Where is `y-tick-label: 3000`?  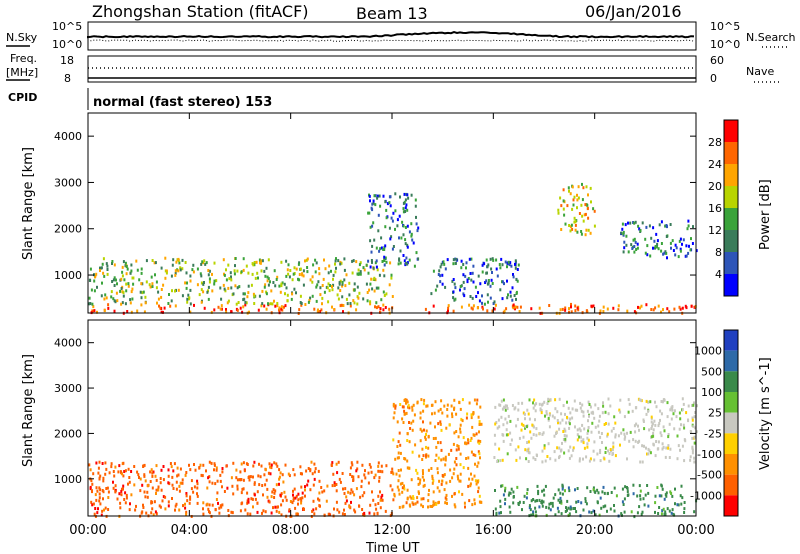
y-tick-label: 3000 is located at coordinates (68, 182).